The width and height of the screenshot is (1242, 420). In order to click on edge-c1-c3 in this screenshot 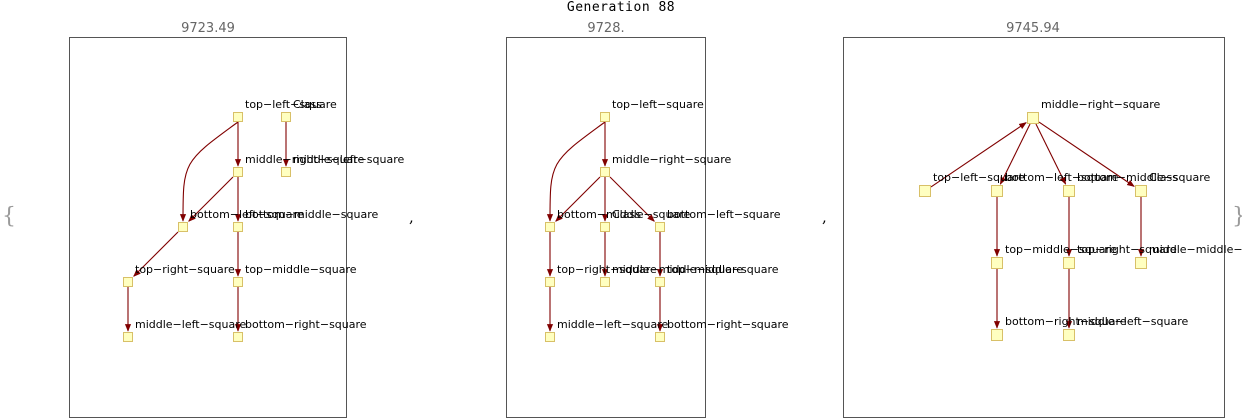, I will do `click(1015, 154)`.